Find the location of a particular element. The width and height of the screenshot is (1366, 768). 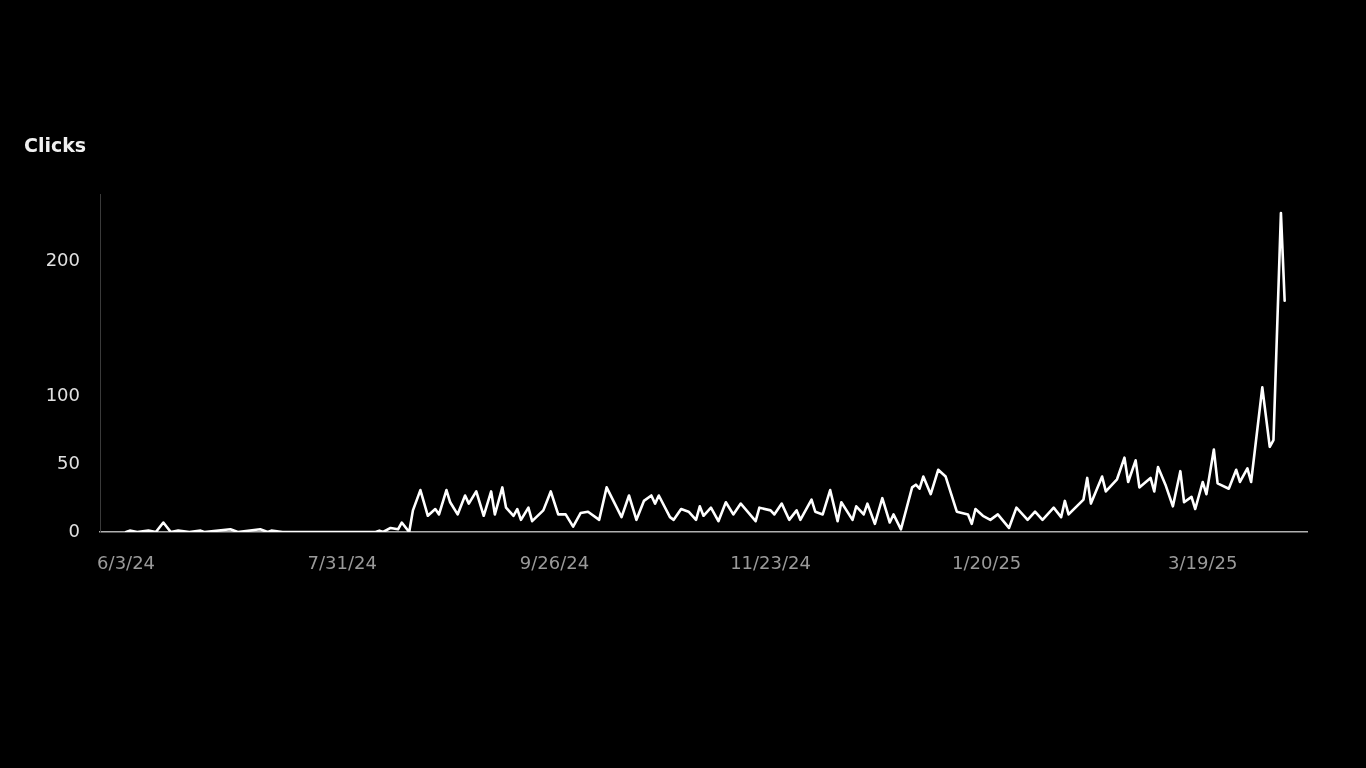

y-tick-label: 50 is located at coordinates (68, 463).